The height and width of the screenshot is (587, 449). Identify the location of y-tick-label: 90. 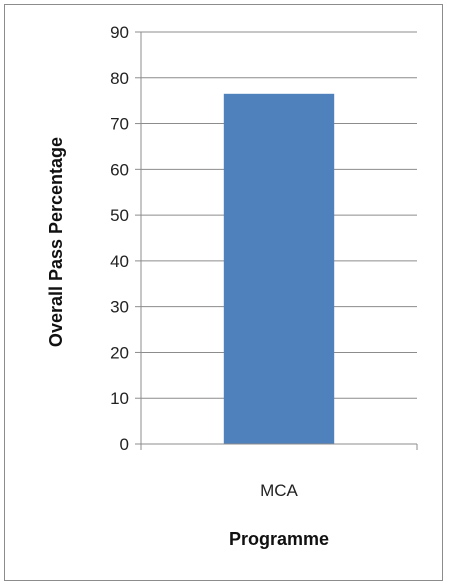
(119, 32).